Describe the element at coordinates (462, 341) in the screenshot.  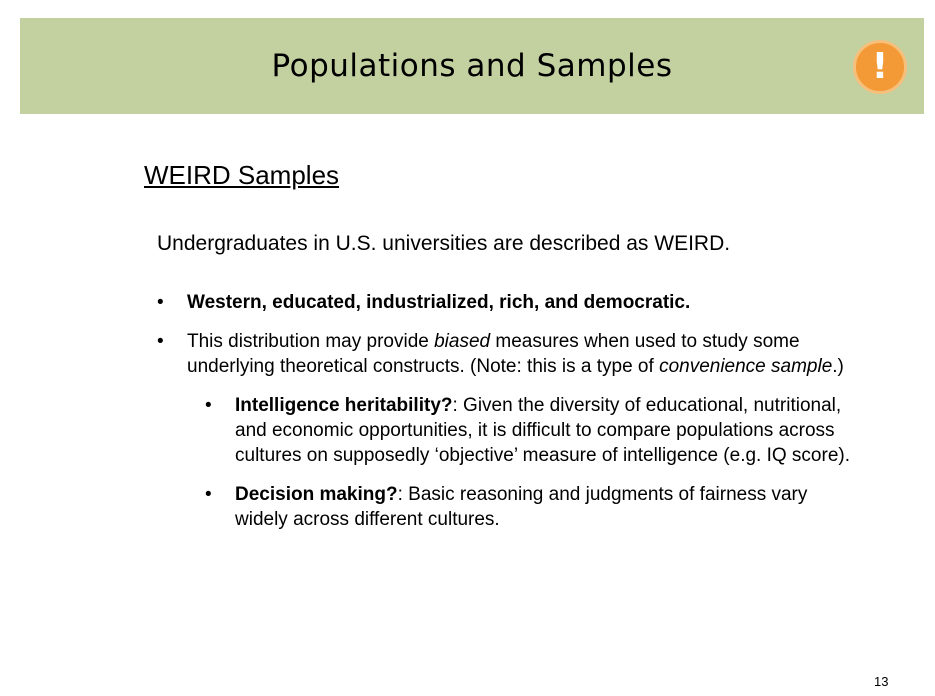
I see `bullet-italic-biased: biased` at that location.